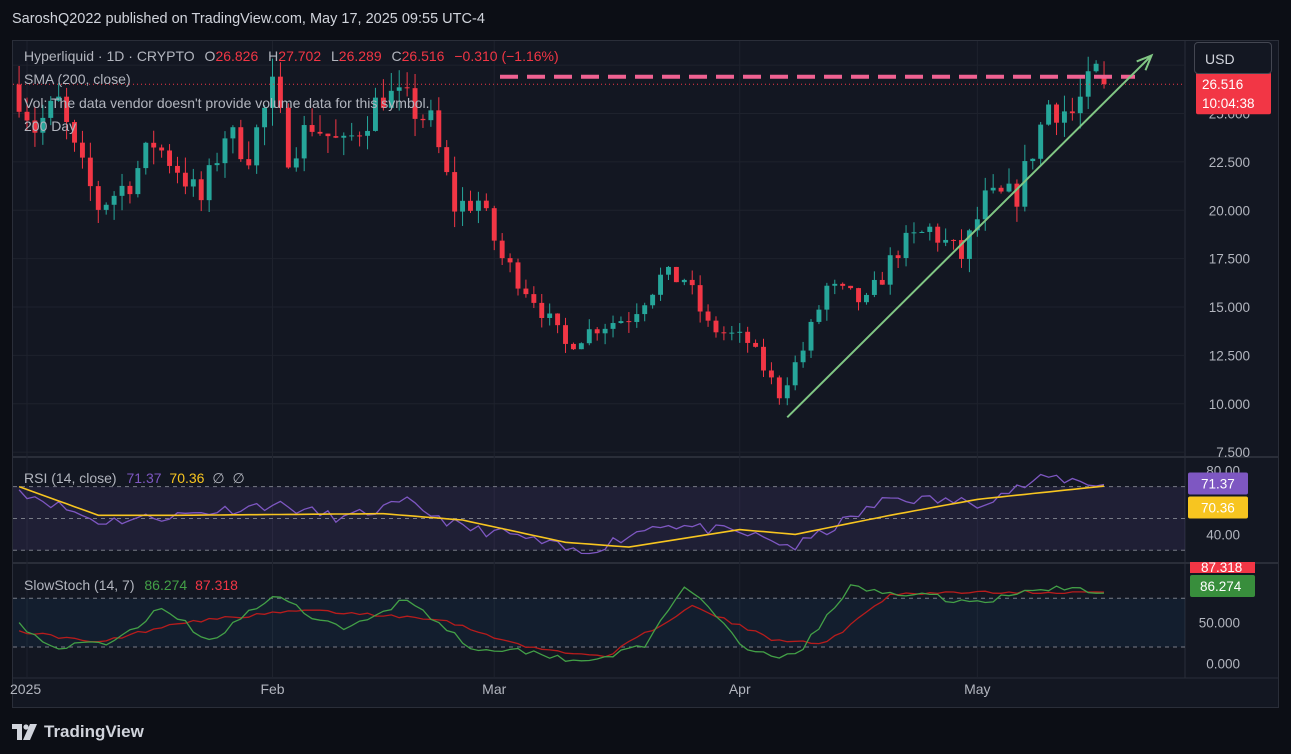  Describe the element at coordinates (295, 56) in the screenshot. I see `ohlc-high: H27.702` at that location.